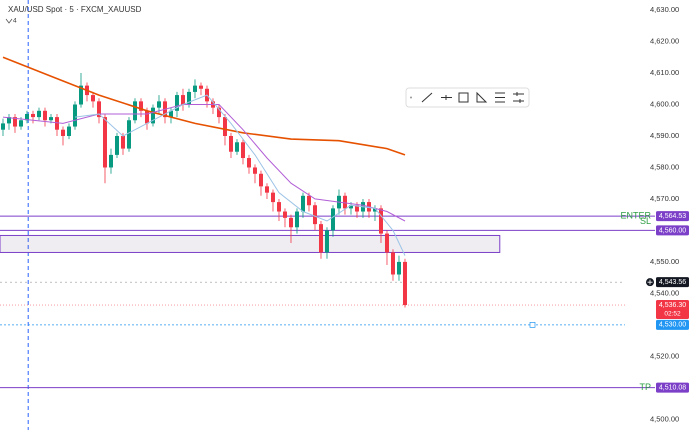 The height and width of the screenshot is (435, 690). I want to click on alert-box, so click(672, 324).